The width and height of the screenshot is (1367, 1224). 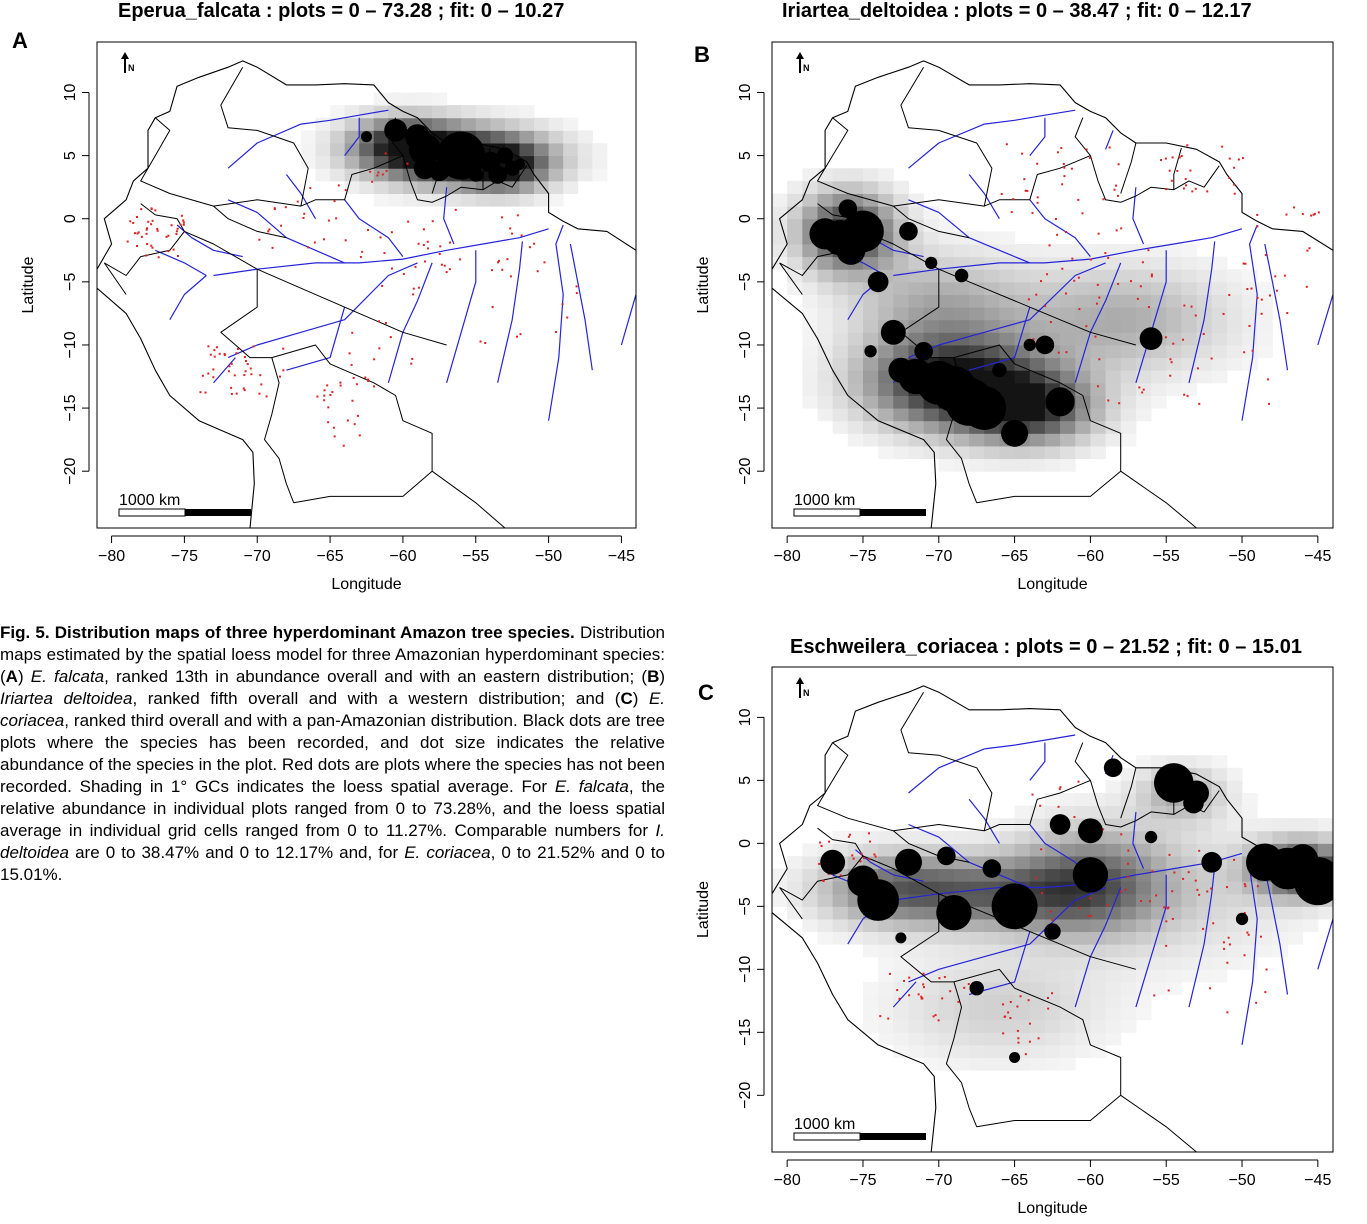 What do you see at coordinates (24, 676) in the screenshot?
I see `caption-part: )` at bounding box center [24, 676].